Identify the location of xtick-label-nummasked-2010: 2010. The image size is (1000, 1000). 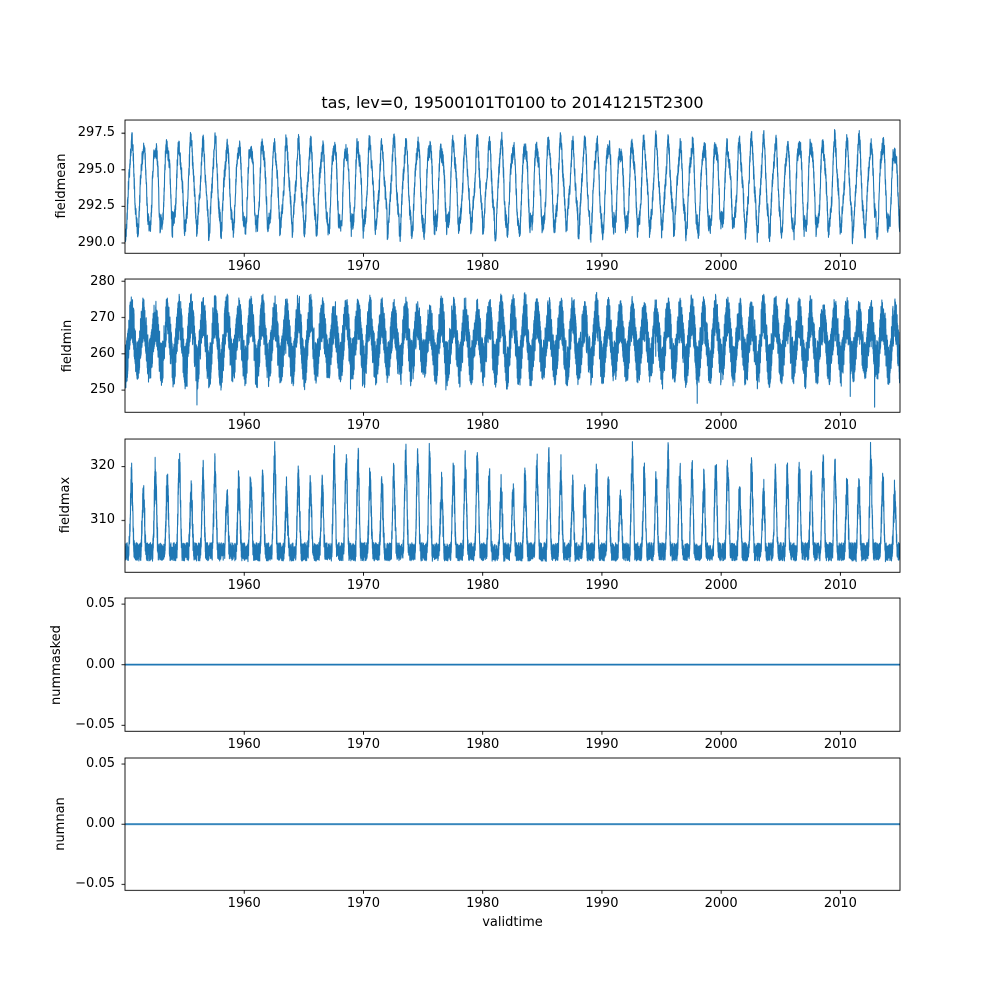
(840, 744).